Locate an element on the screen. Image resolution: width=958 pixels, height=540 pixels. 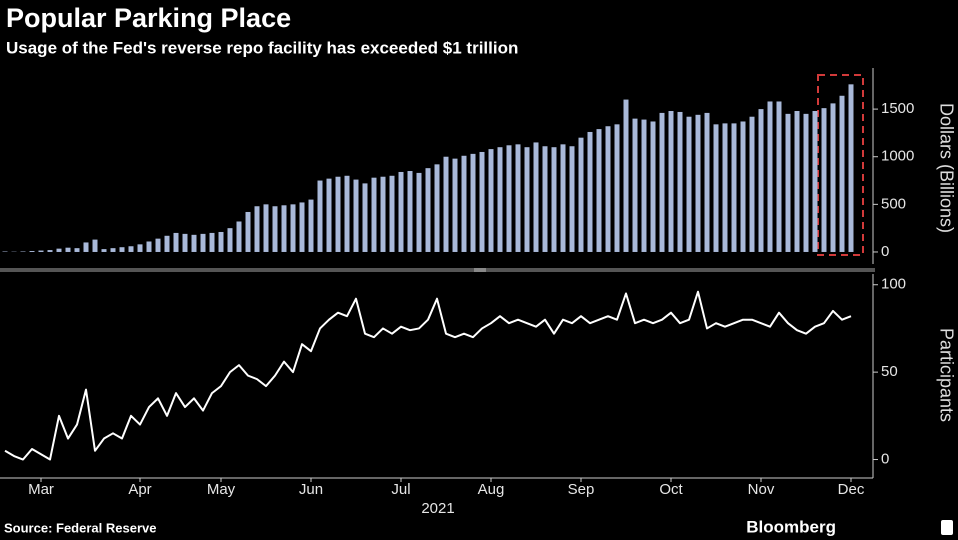
y-tick-label: 1000 is located at coordinates (897, 156).